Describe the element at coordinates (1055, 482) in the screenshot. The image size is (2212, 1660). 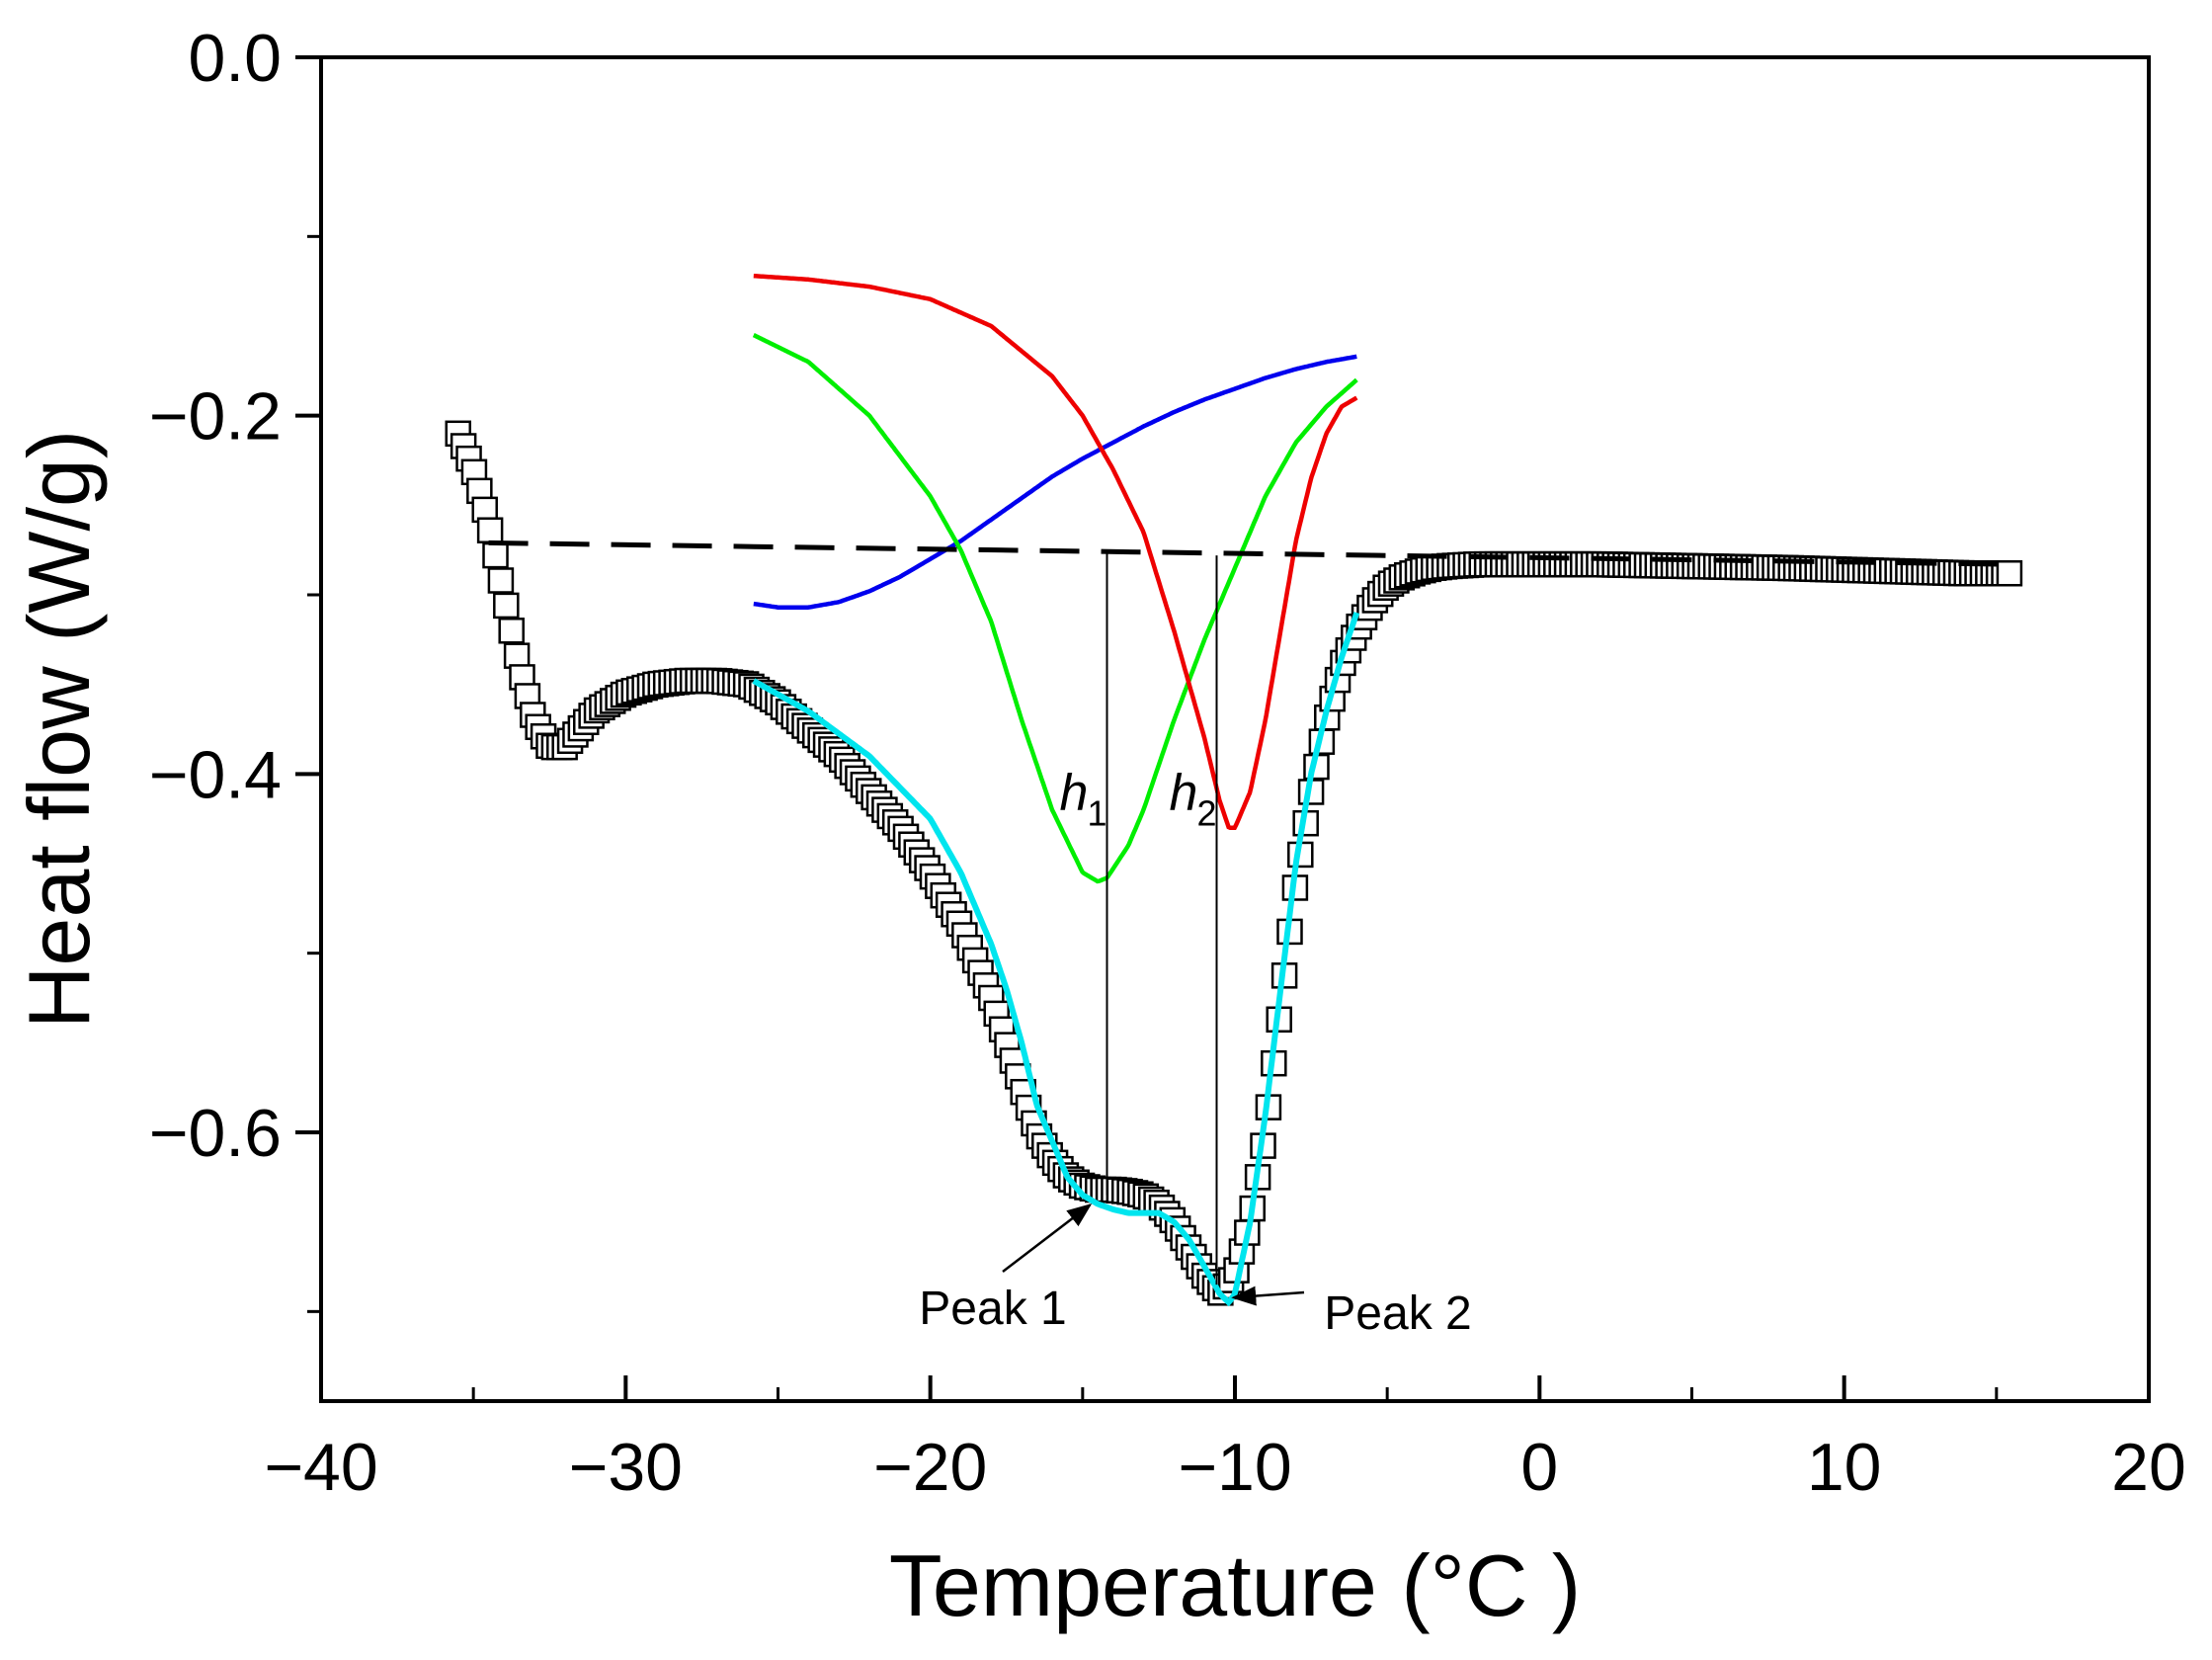
I see `background-line` at that location.